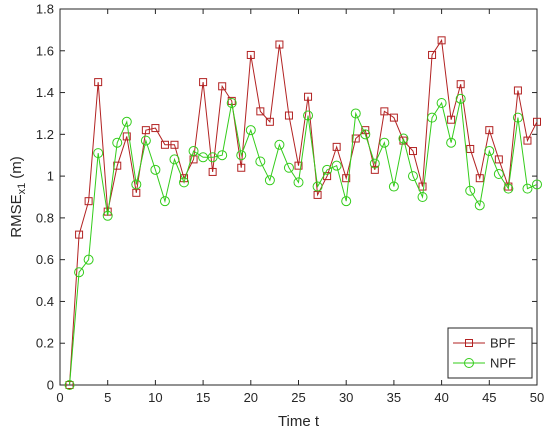 This screenshot has height=436, width=550. What do you see at coordinates (502, 343) in the screenshot?
I see `legend-label-bpf: BPF` at bounding box center [502, 343].